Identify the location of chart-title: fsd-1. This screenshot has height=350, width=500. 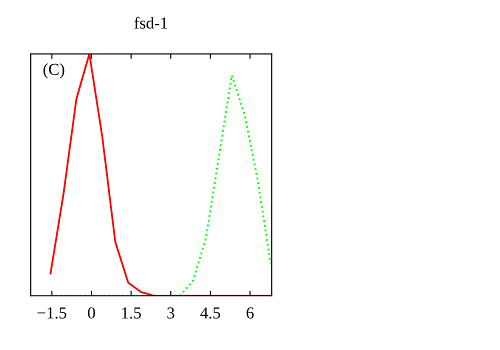
(151, 22).